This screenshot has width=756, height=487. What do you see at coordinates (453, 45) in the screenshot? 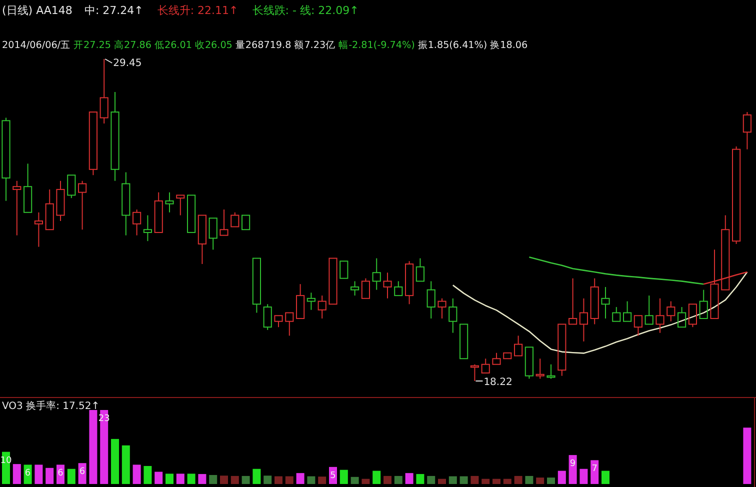
I see `text: 振1.85(6.41%)` at bounding box center [453, 45].